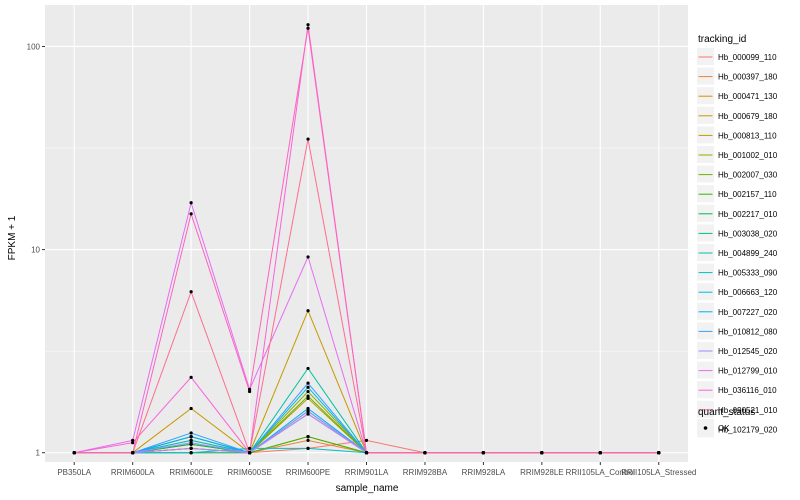  Describe the element at coordinates (713, 427) in the screenshot. I see `shape-legend: OK` at that location.